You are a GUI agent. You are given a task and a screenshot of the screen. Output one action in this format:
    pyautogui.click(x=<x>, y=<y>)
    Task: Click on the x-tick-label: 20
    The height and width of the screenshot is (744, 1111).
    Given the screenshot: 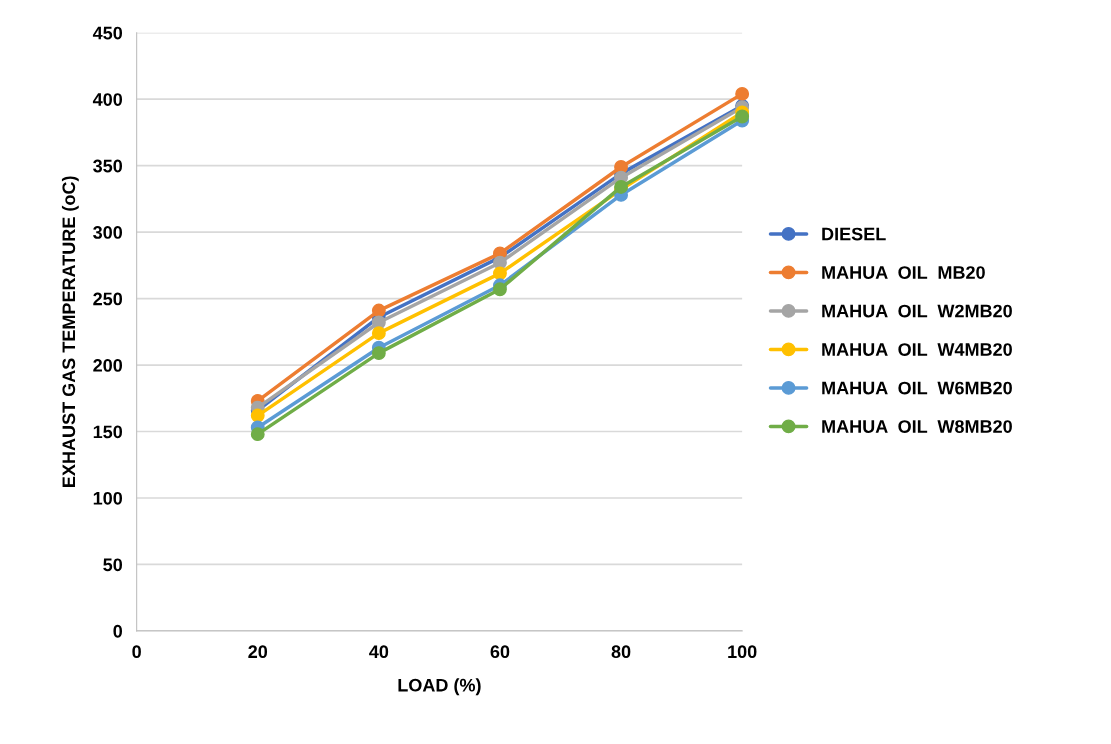 What is the action you would take?
    pyautogui.click(x=258, y=652)
    